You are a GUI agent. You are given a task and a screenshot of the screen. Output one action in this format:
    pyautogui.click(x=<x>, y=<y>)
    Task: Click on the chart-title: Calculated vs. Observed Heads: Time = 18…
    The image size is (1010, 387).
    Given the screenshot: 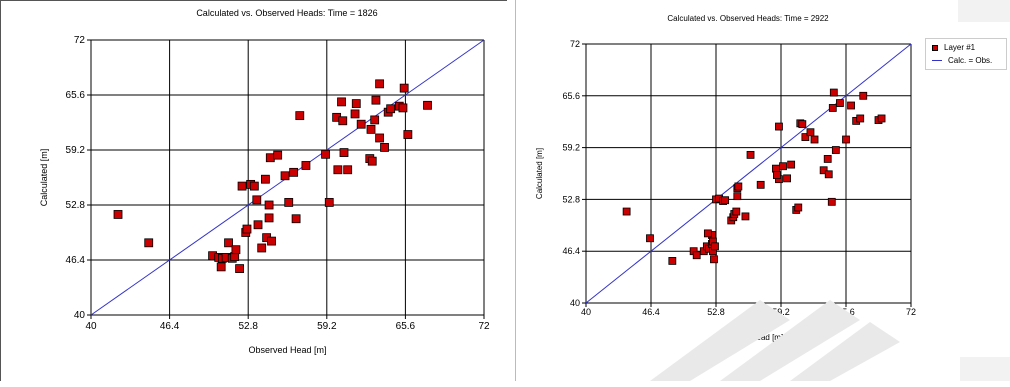 What is the action you would take?
    pyautogui.click(x=286, y=13)
    